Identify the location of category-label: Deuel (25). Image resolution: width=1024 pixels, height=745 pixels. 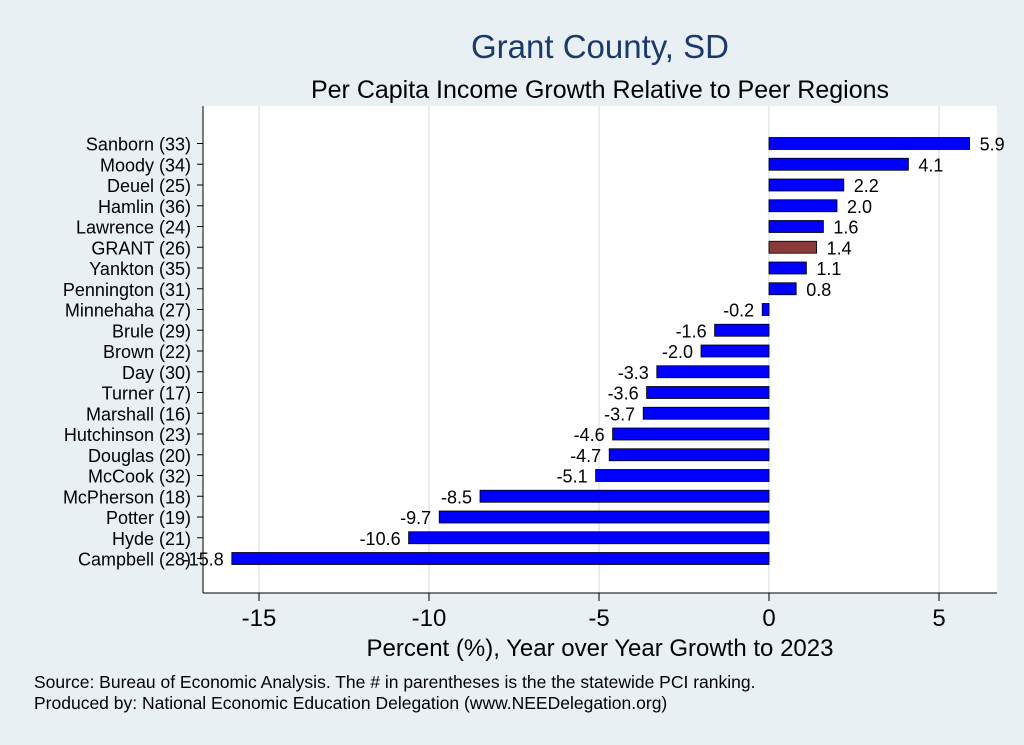
(149, 186).